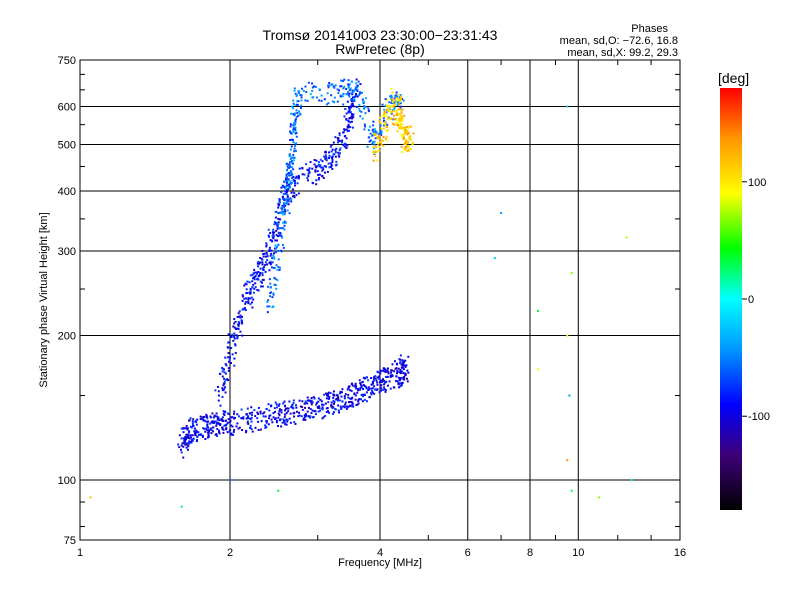 The image size is (800, 600). Describe the element at coordinates (380, 553) in the screenshot. I see `x-tick-label: 4` at that location.